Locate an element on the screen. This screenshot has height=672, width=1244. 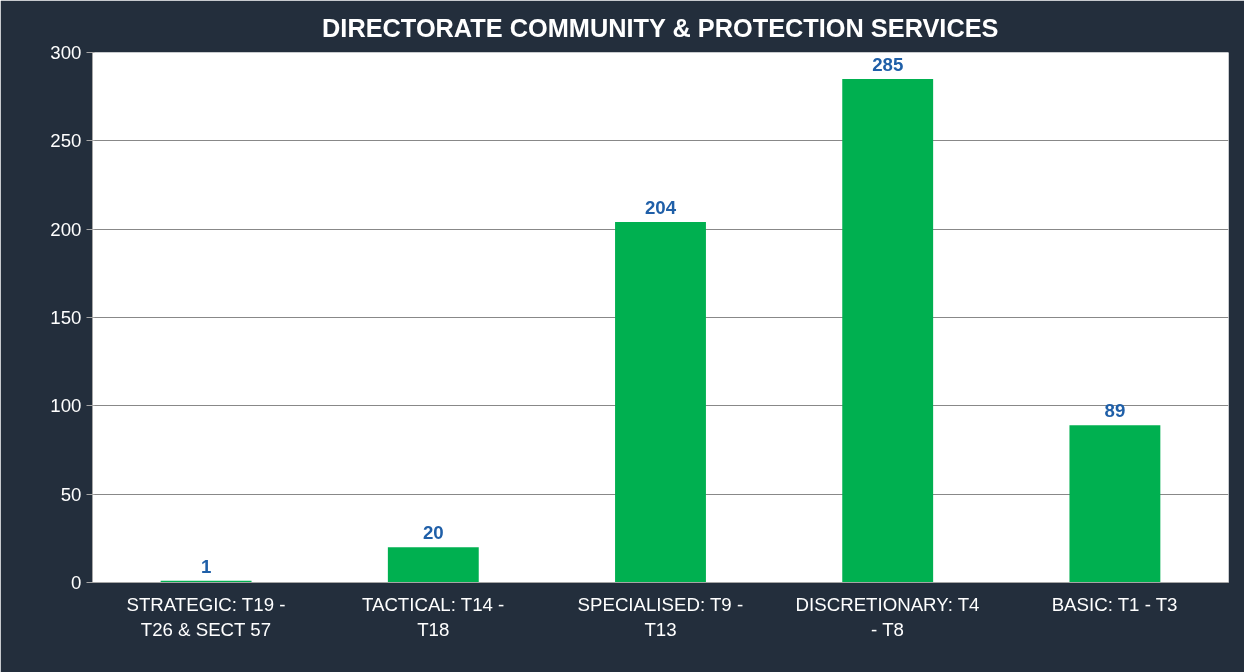
data-label: 20 is located at coordinates (433, 533).